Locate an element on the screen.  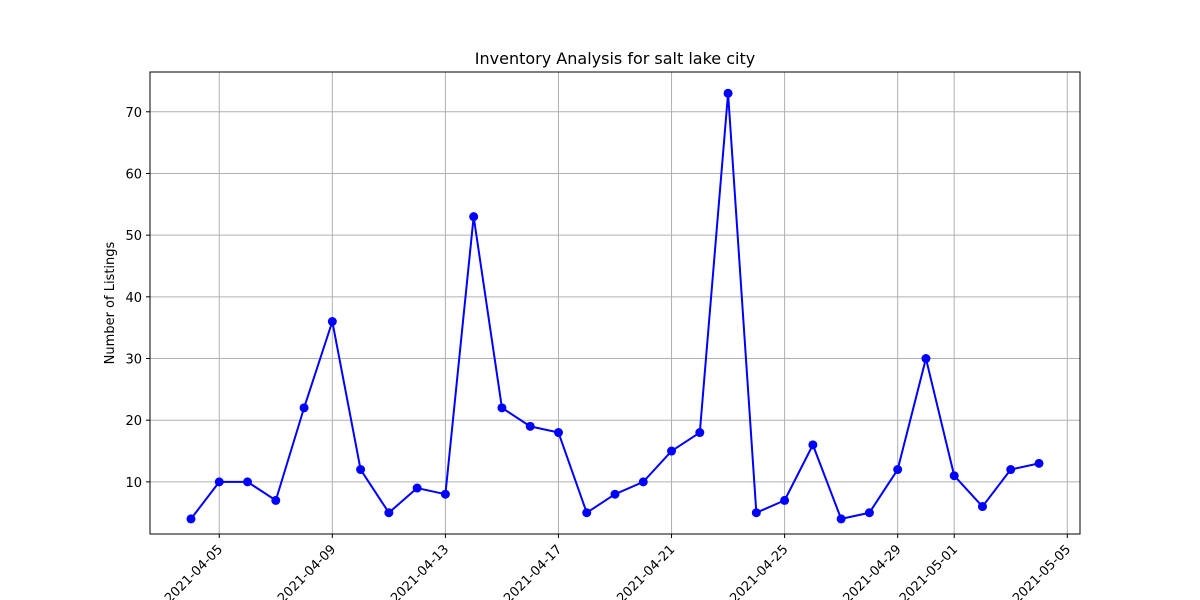
y-tick-label: 30 is located at coordinates (133, 360).